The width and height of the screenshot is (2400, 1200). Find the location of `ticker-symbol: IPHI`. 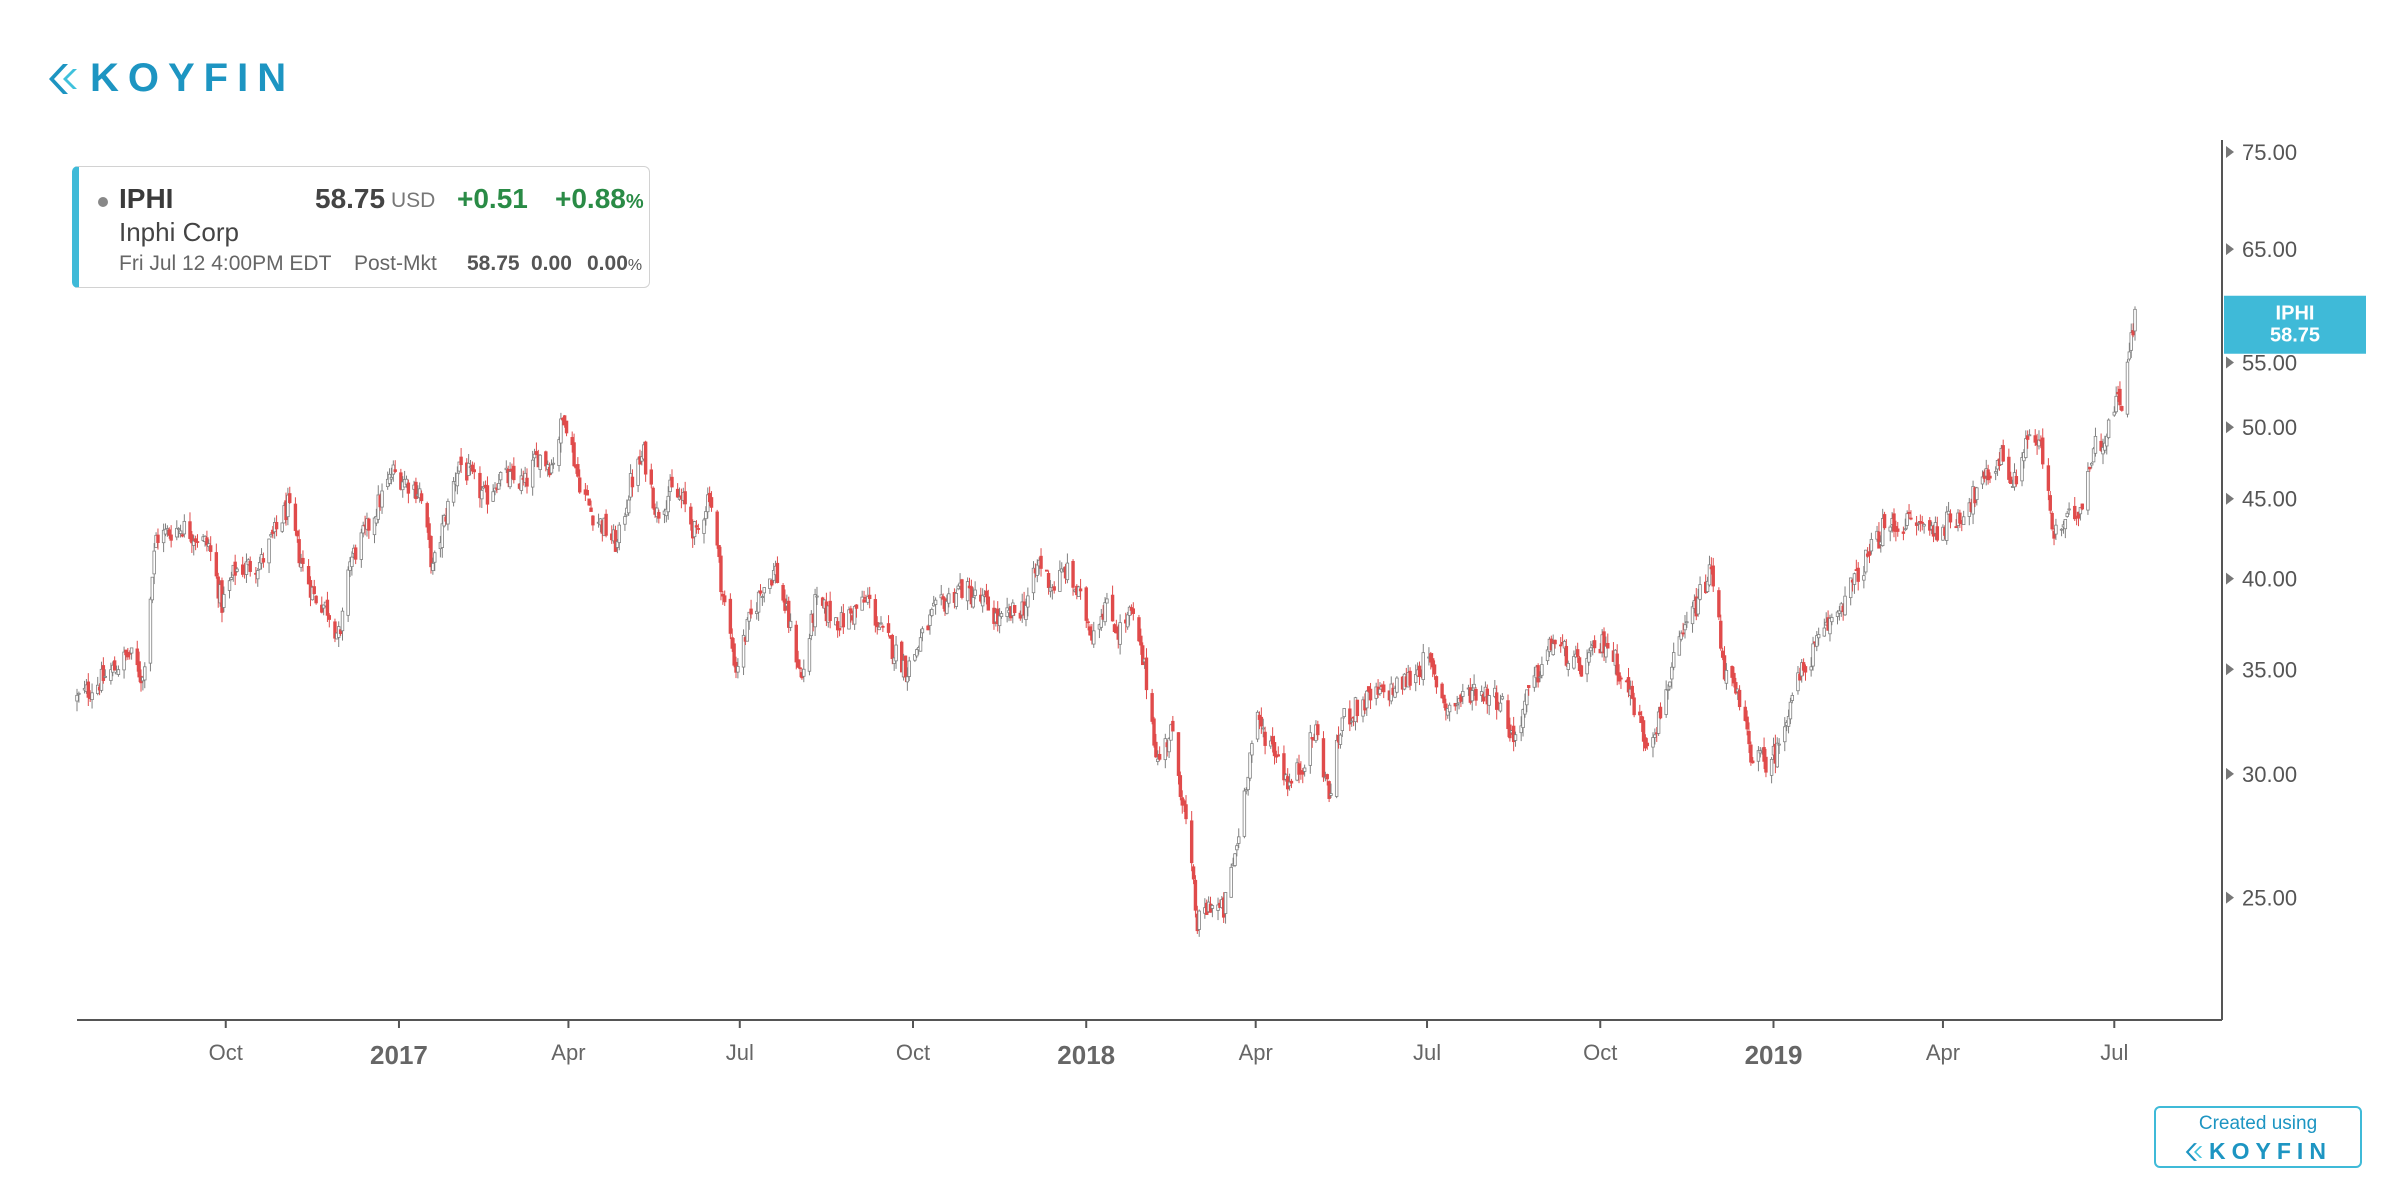

ticker-symbol: IPHI is located at coordinates (146, 198).